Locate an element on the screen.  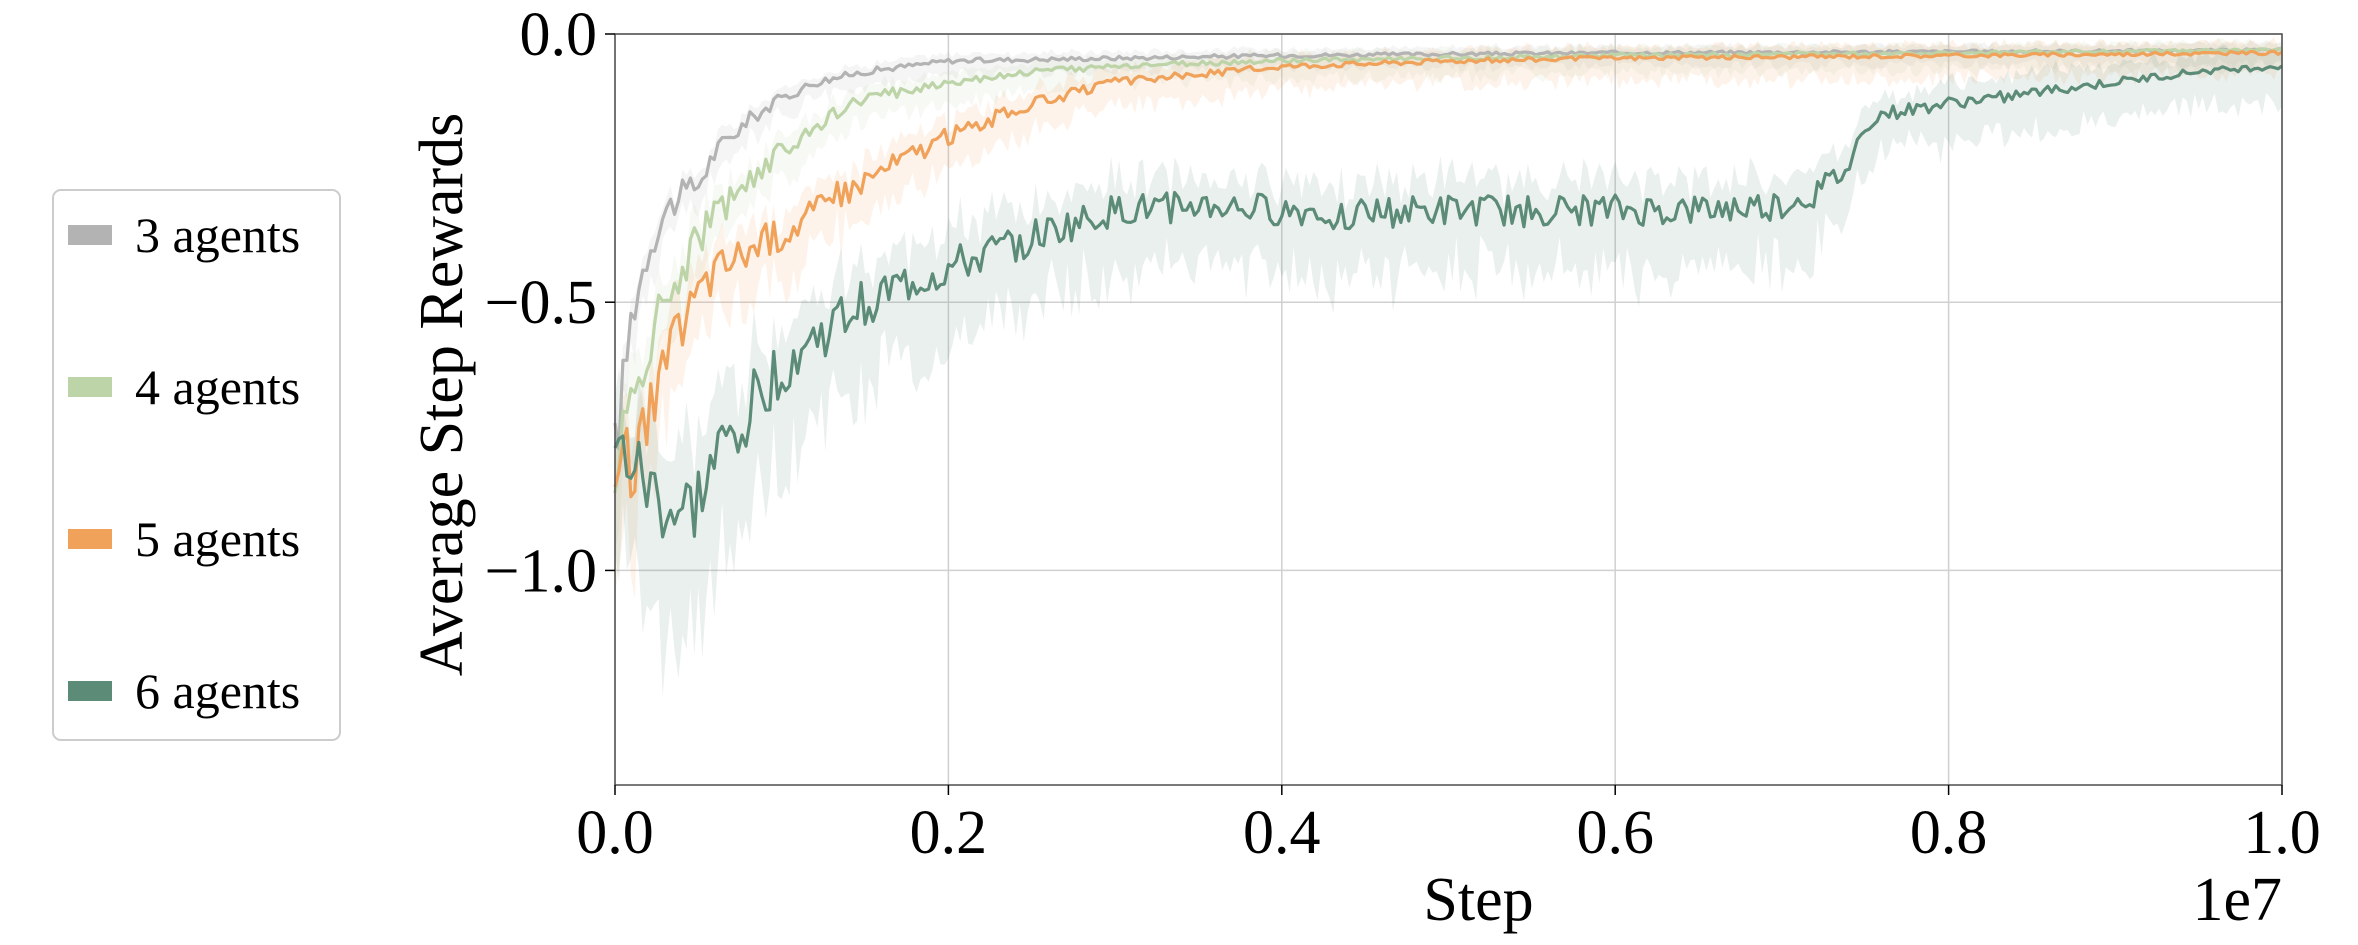
legend-label: 5 agents is located at coordinates (217, 539).